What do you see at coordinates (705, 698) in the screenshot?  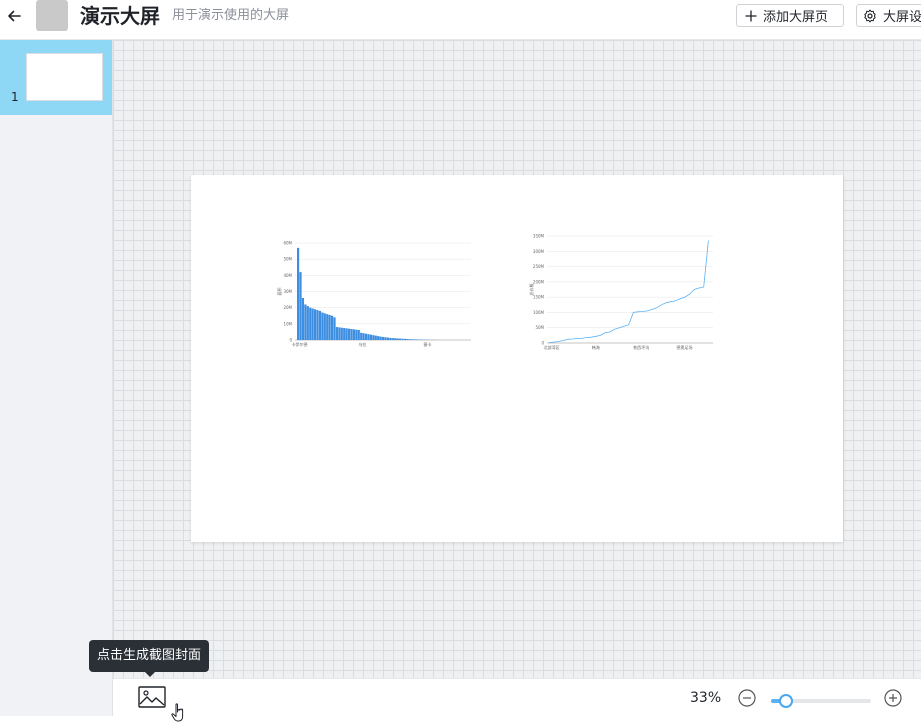 I see `zoom-level: 33%` at bounding box center [705, 698].